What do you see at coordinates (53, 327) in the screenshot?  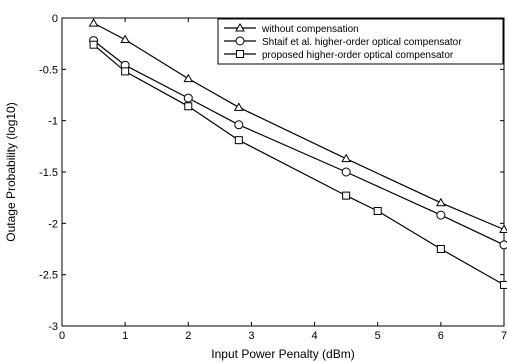 I see `y-tick-label: -3` at bounding box center [53, 327].